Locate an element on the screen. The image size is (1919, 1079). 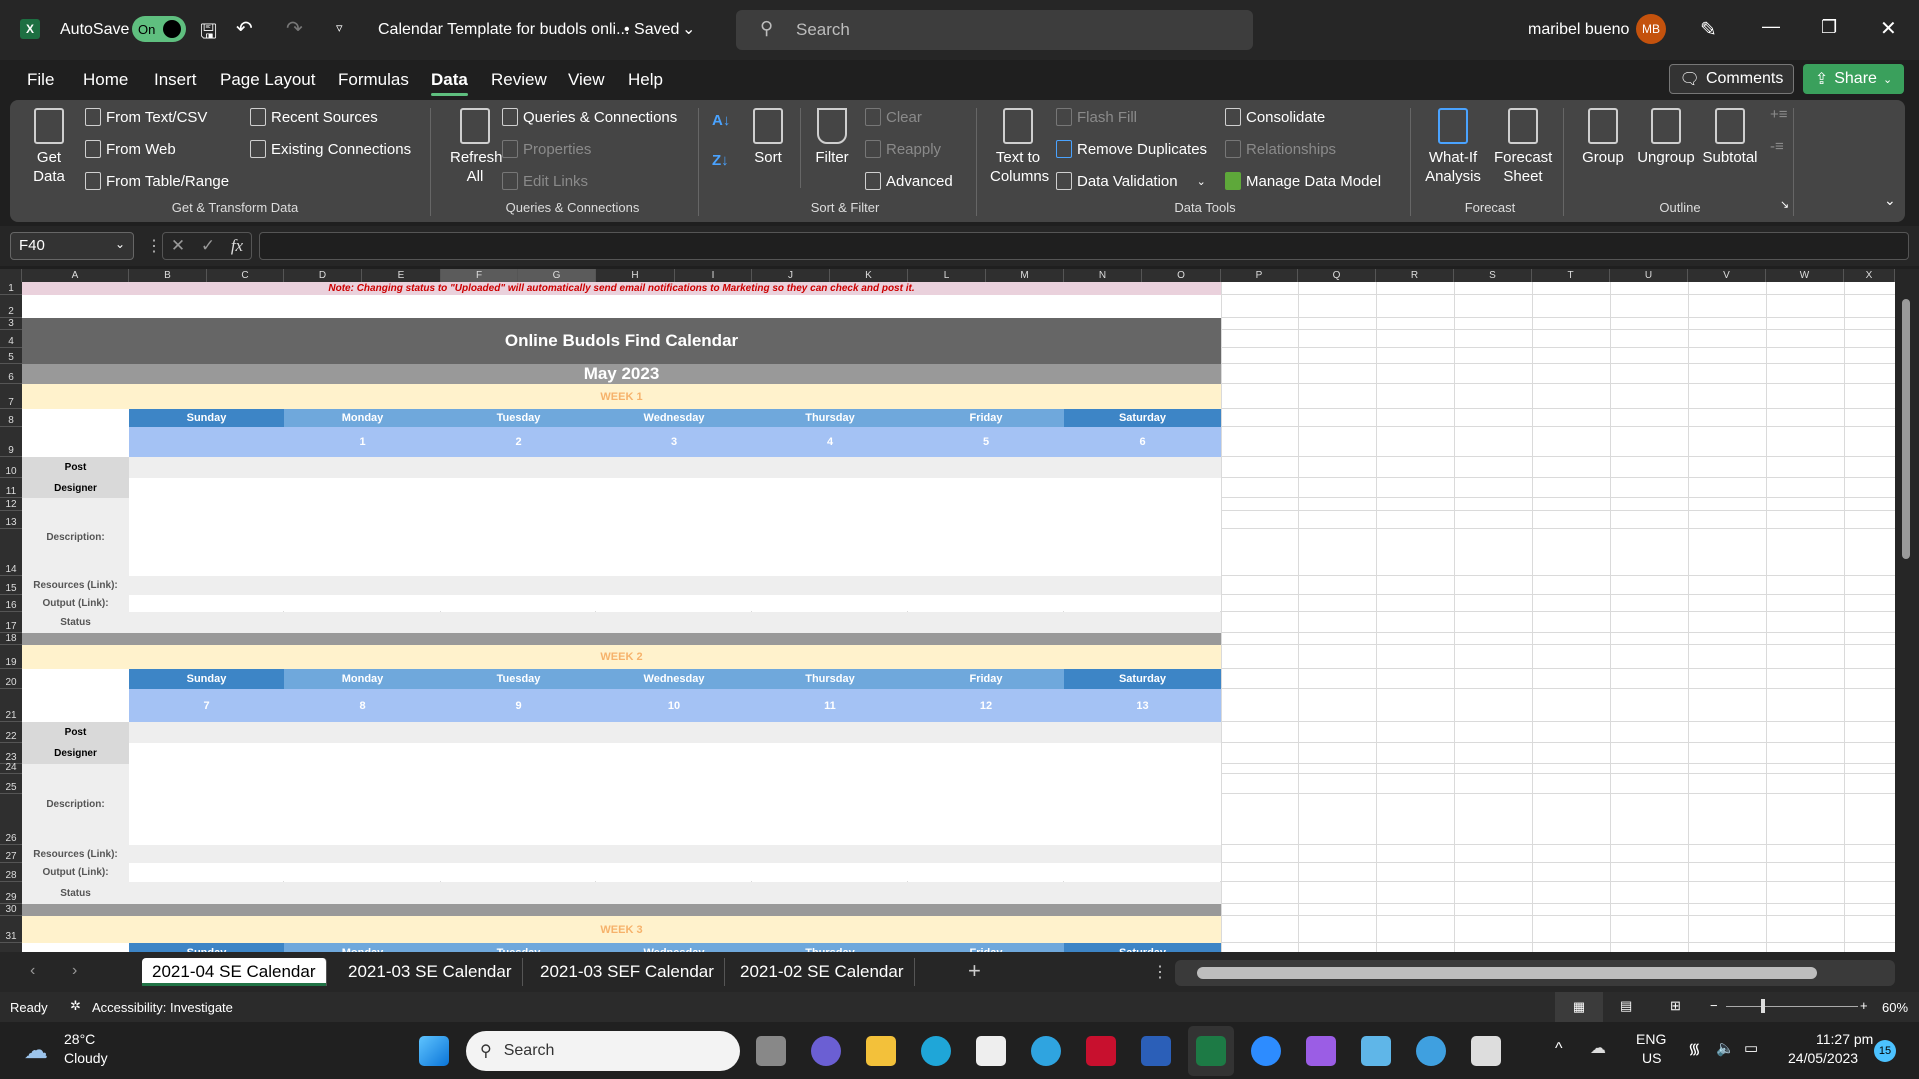
ungroup-button: Ungroup is located at coordinates (1666, 137).